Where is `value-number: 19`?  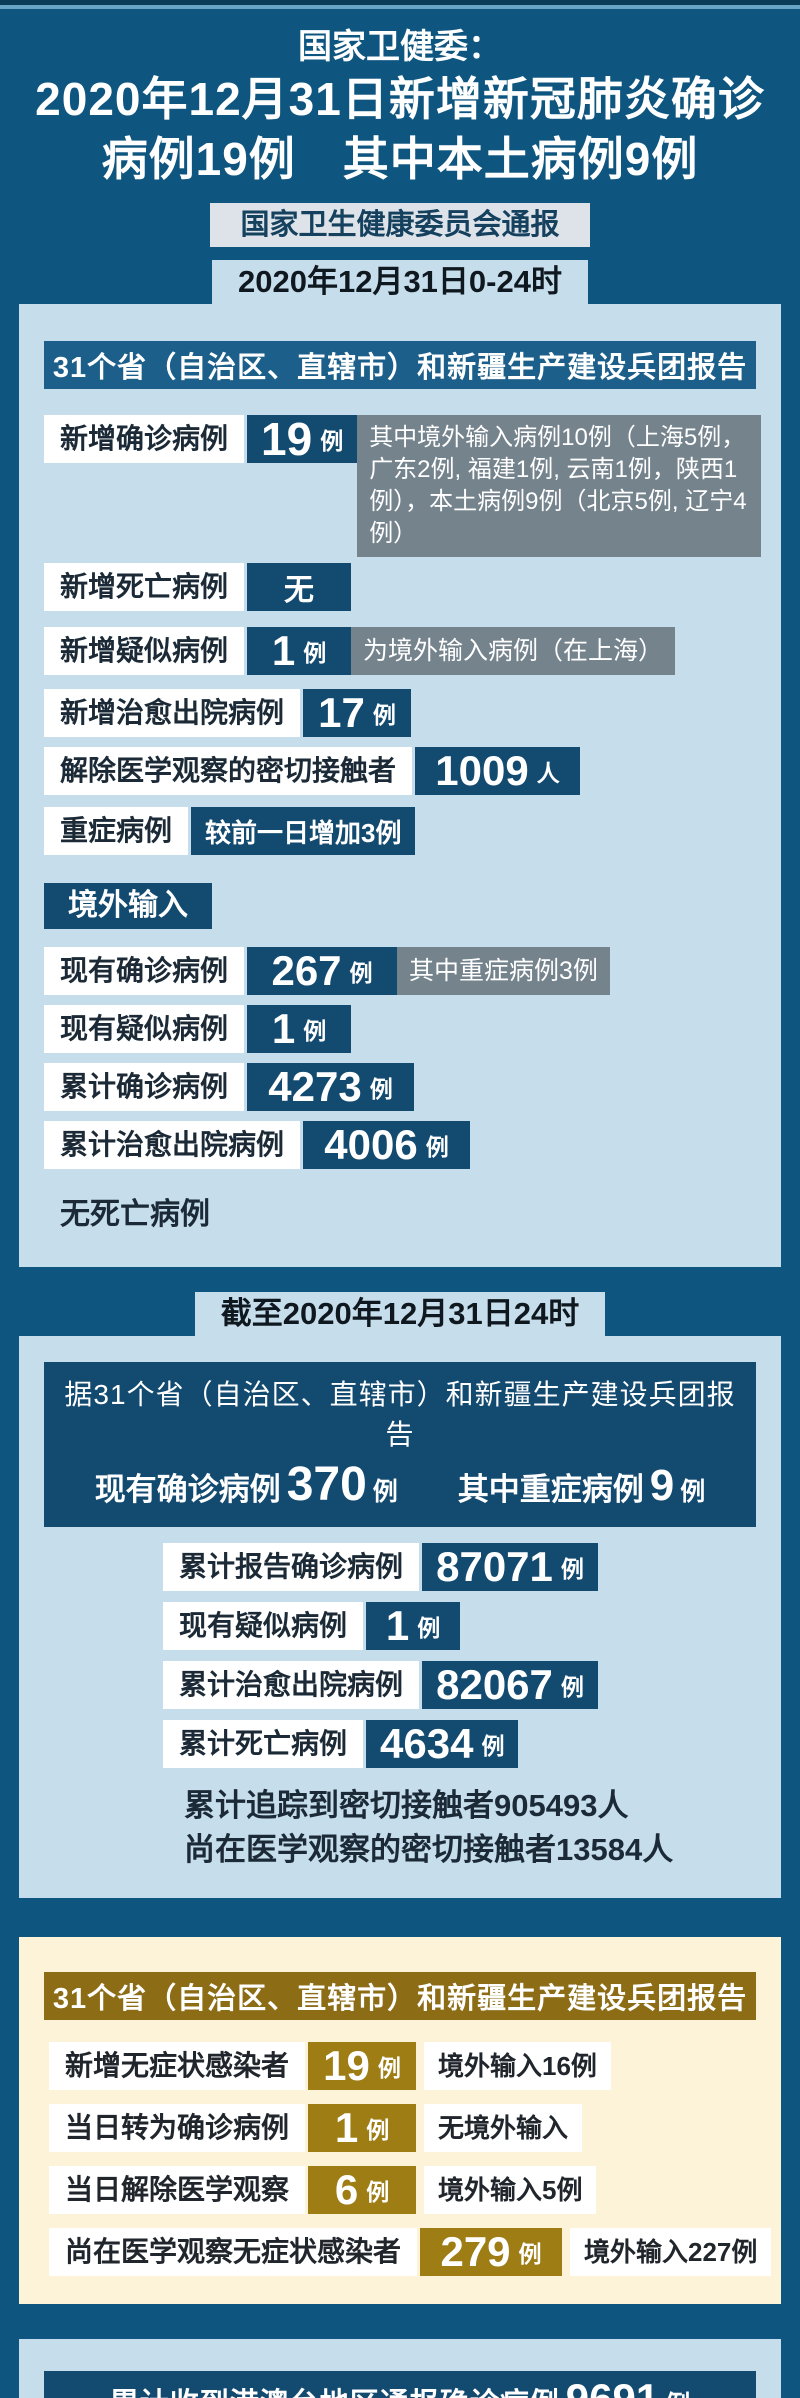
value-number: 19 is located at coordinates (346, 2065).